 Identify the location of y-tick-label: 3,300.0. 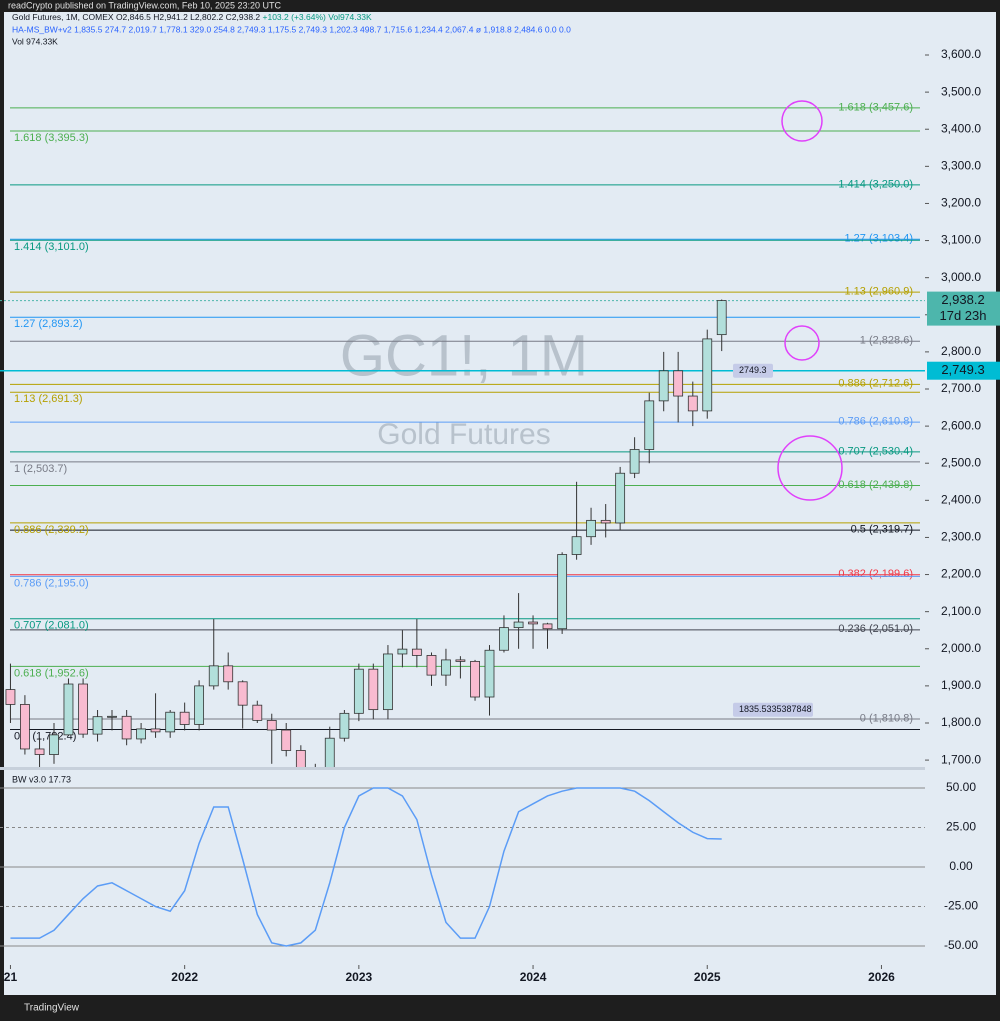
(961, 166).